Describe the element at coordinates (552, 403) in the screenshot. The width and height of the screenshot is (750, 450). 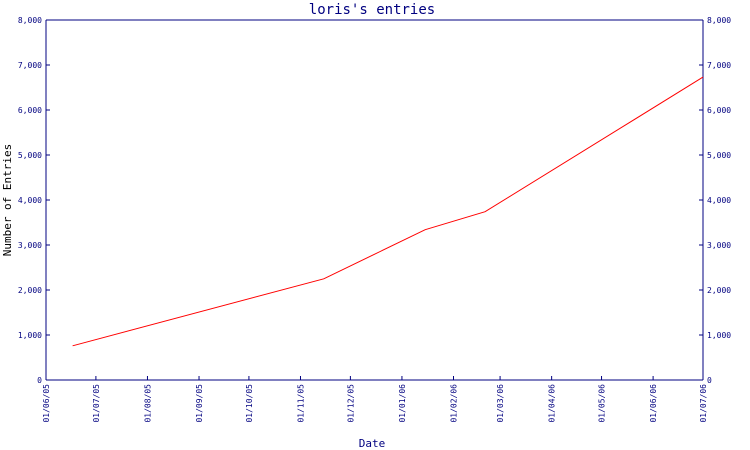
I see `x-tick-label: 01/04/06` at that location.